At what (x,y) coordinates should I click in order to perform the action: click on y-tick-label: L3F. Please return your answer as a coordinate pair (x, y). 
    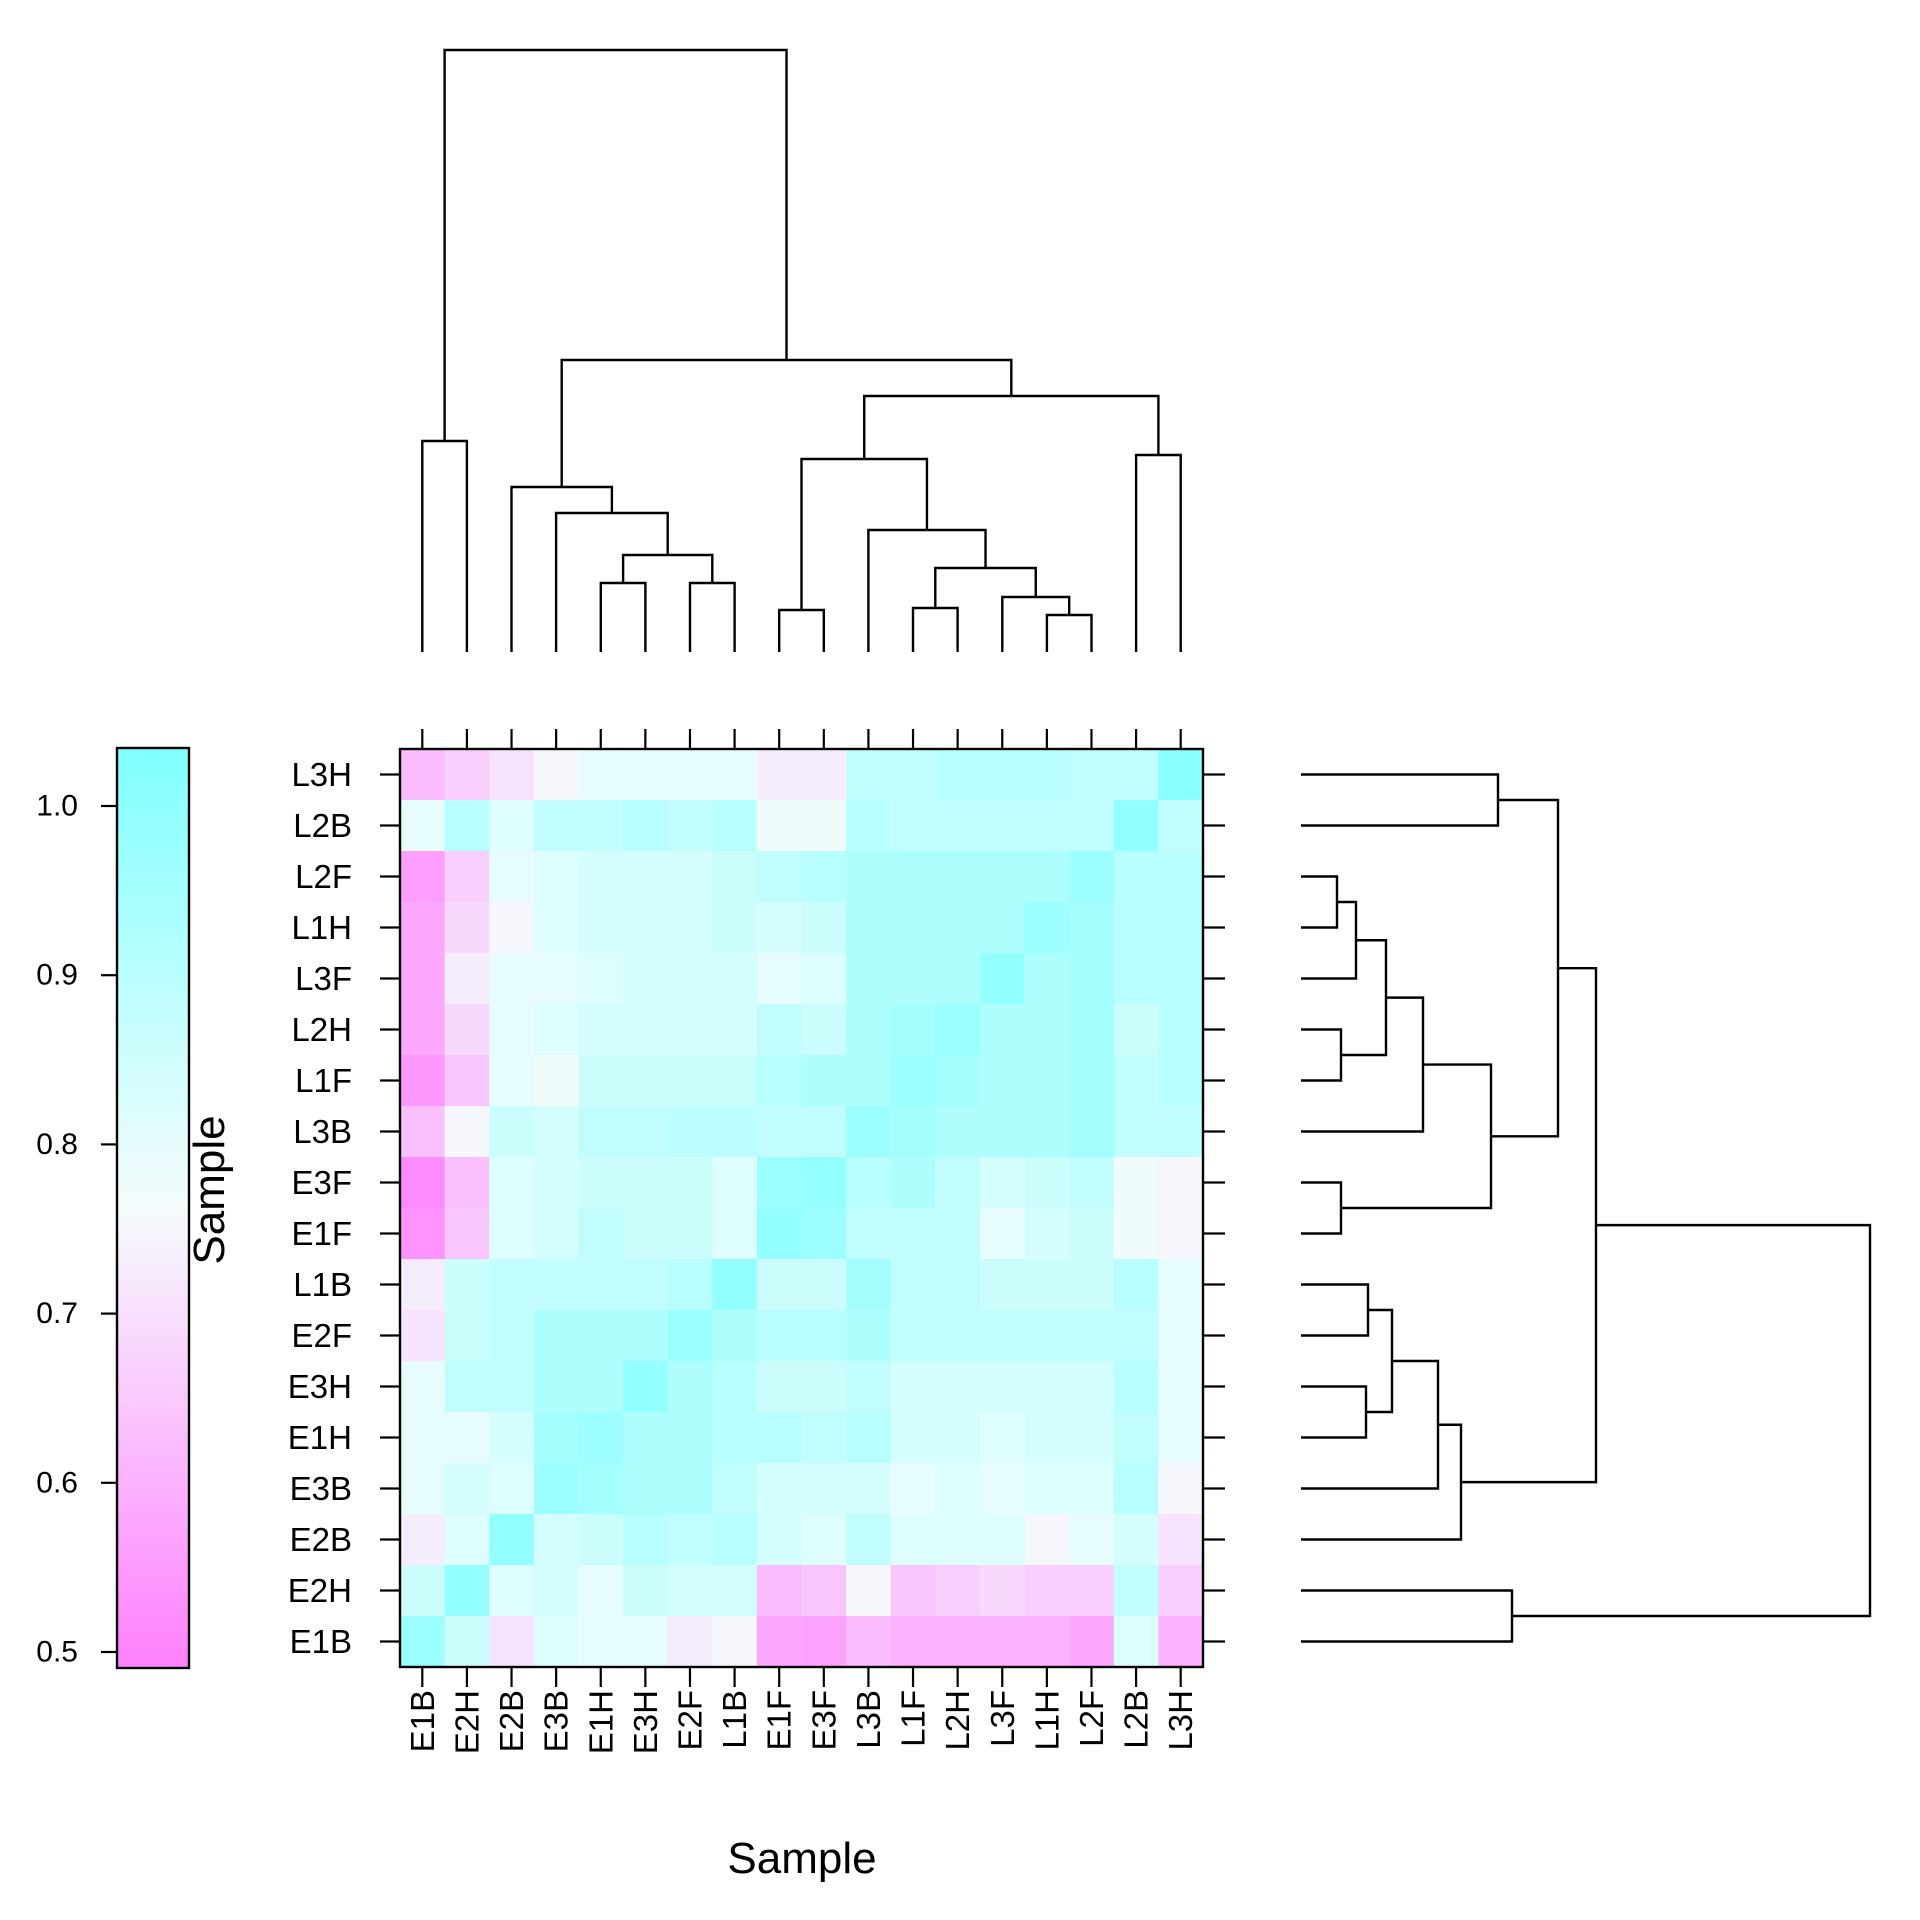
    Looking at the image, I should click on (323, 978).